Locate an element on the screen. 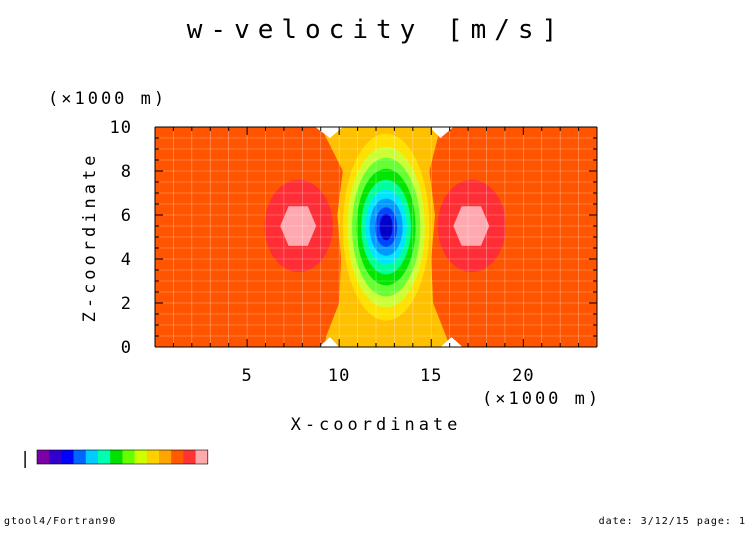  x-tick-label: 15 is located at coordinates (431, 376).